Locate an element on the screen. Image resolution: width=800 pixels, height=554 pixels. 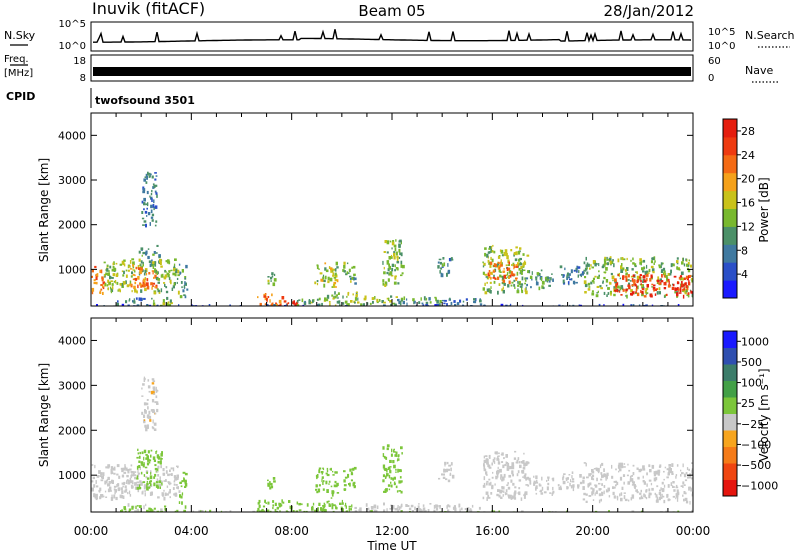
colorbar-tick-label: 24 is located at coordinates (748, 155).